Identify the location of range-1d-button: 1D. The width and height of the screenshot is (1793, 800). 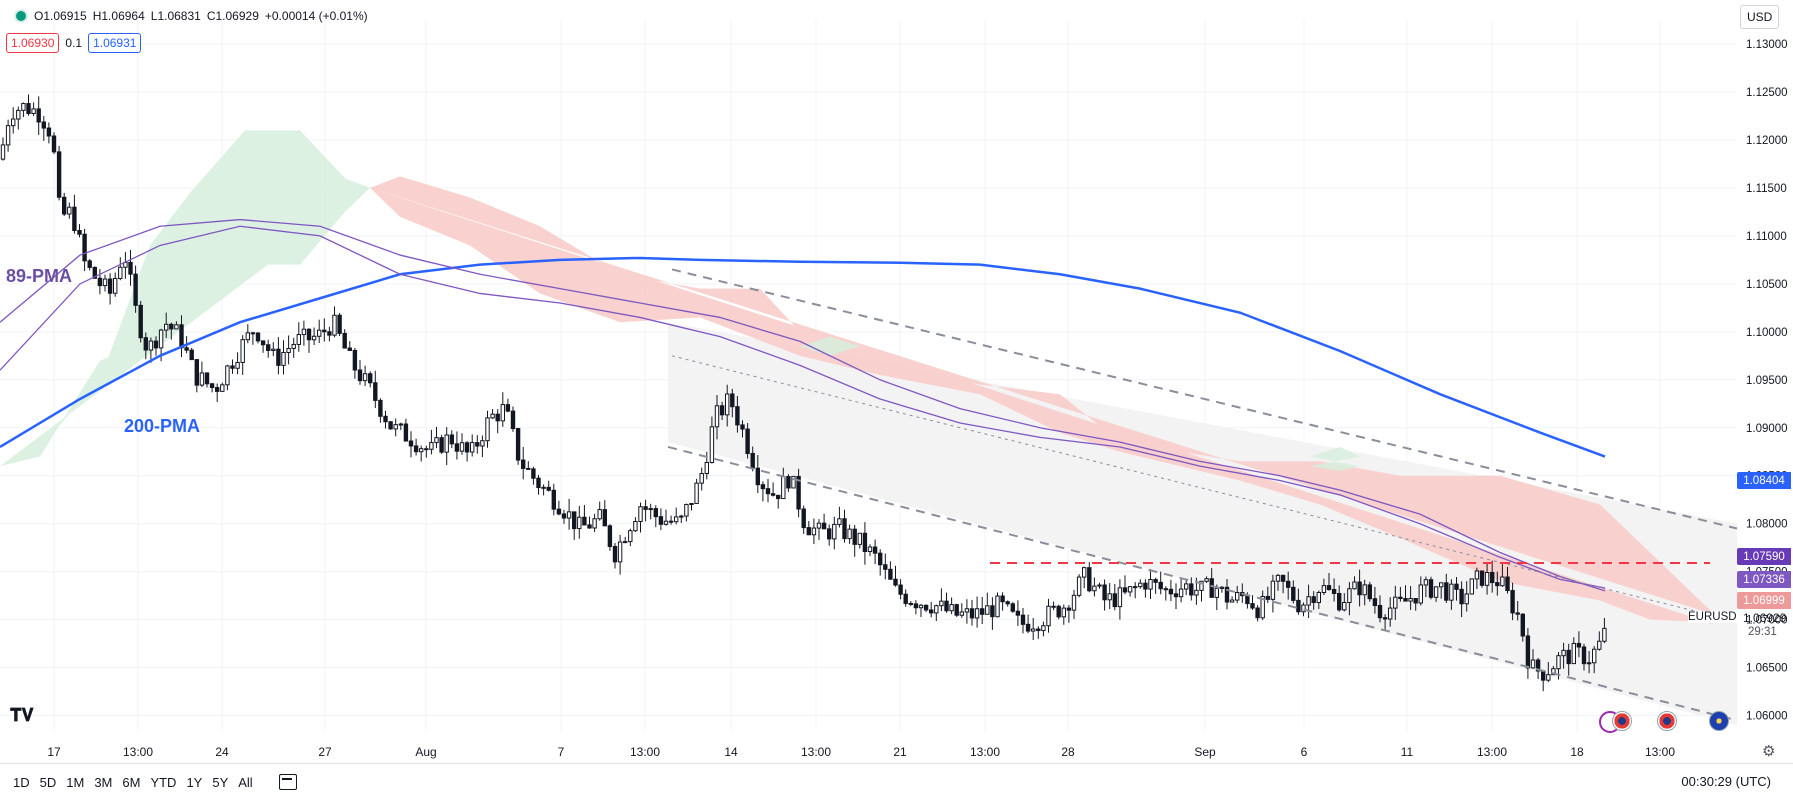
(21, 782).